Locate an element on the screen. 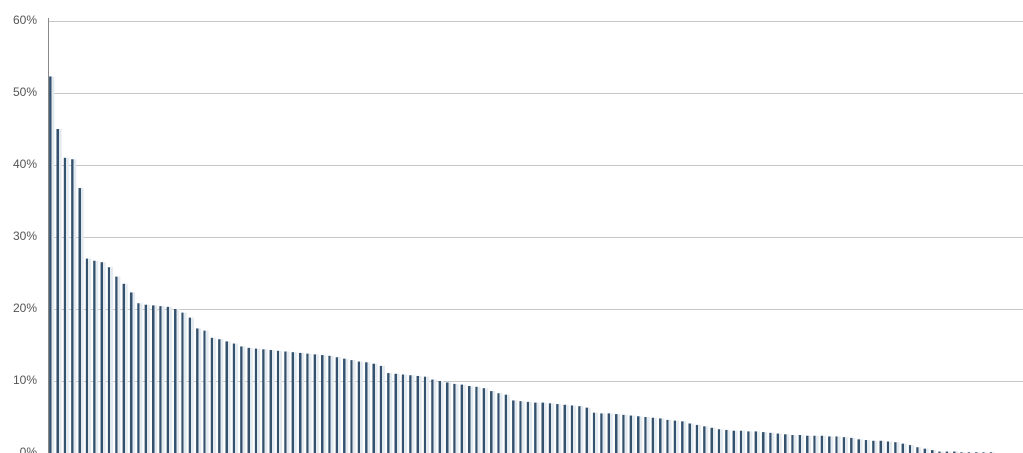  y-tick-label: 0% is located at coordinates (29, 449).